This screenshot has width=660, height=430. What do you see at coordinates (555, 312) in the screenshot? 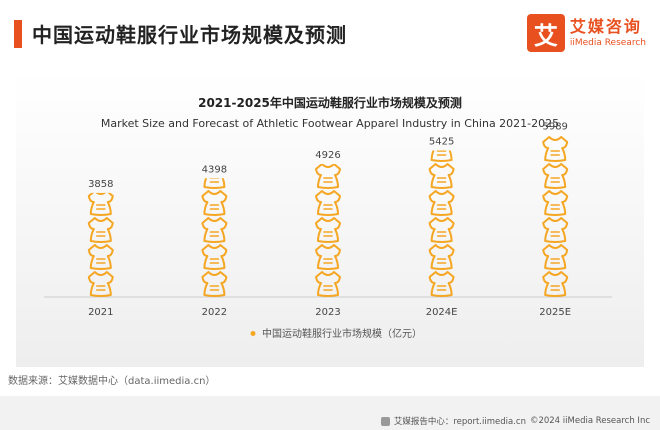
I see `x-tick-label: 2025E` at bounding box center [555, 312].